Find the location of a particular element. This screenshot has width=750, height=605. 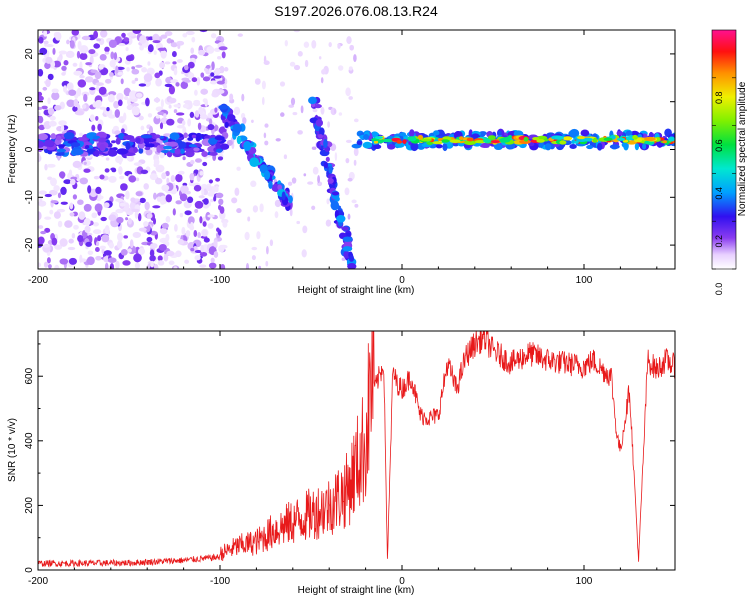

y-tick-label: 0 is located at coordinates (29, 570).